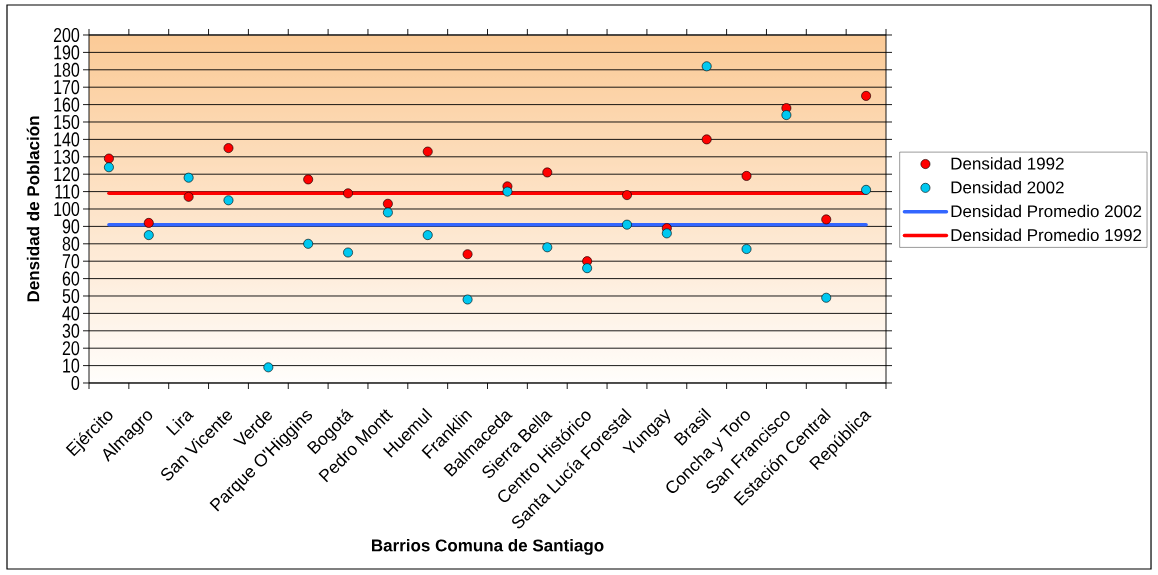 The height and width of the screenshot is (575, 1158). What do you see at coordinates (75, 383) in the screenshot?
I see `y-tick-label: 0` at bounding box center [75, 383].